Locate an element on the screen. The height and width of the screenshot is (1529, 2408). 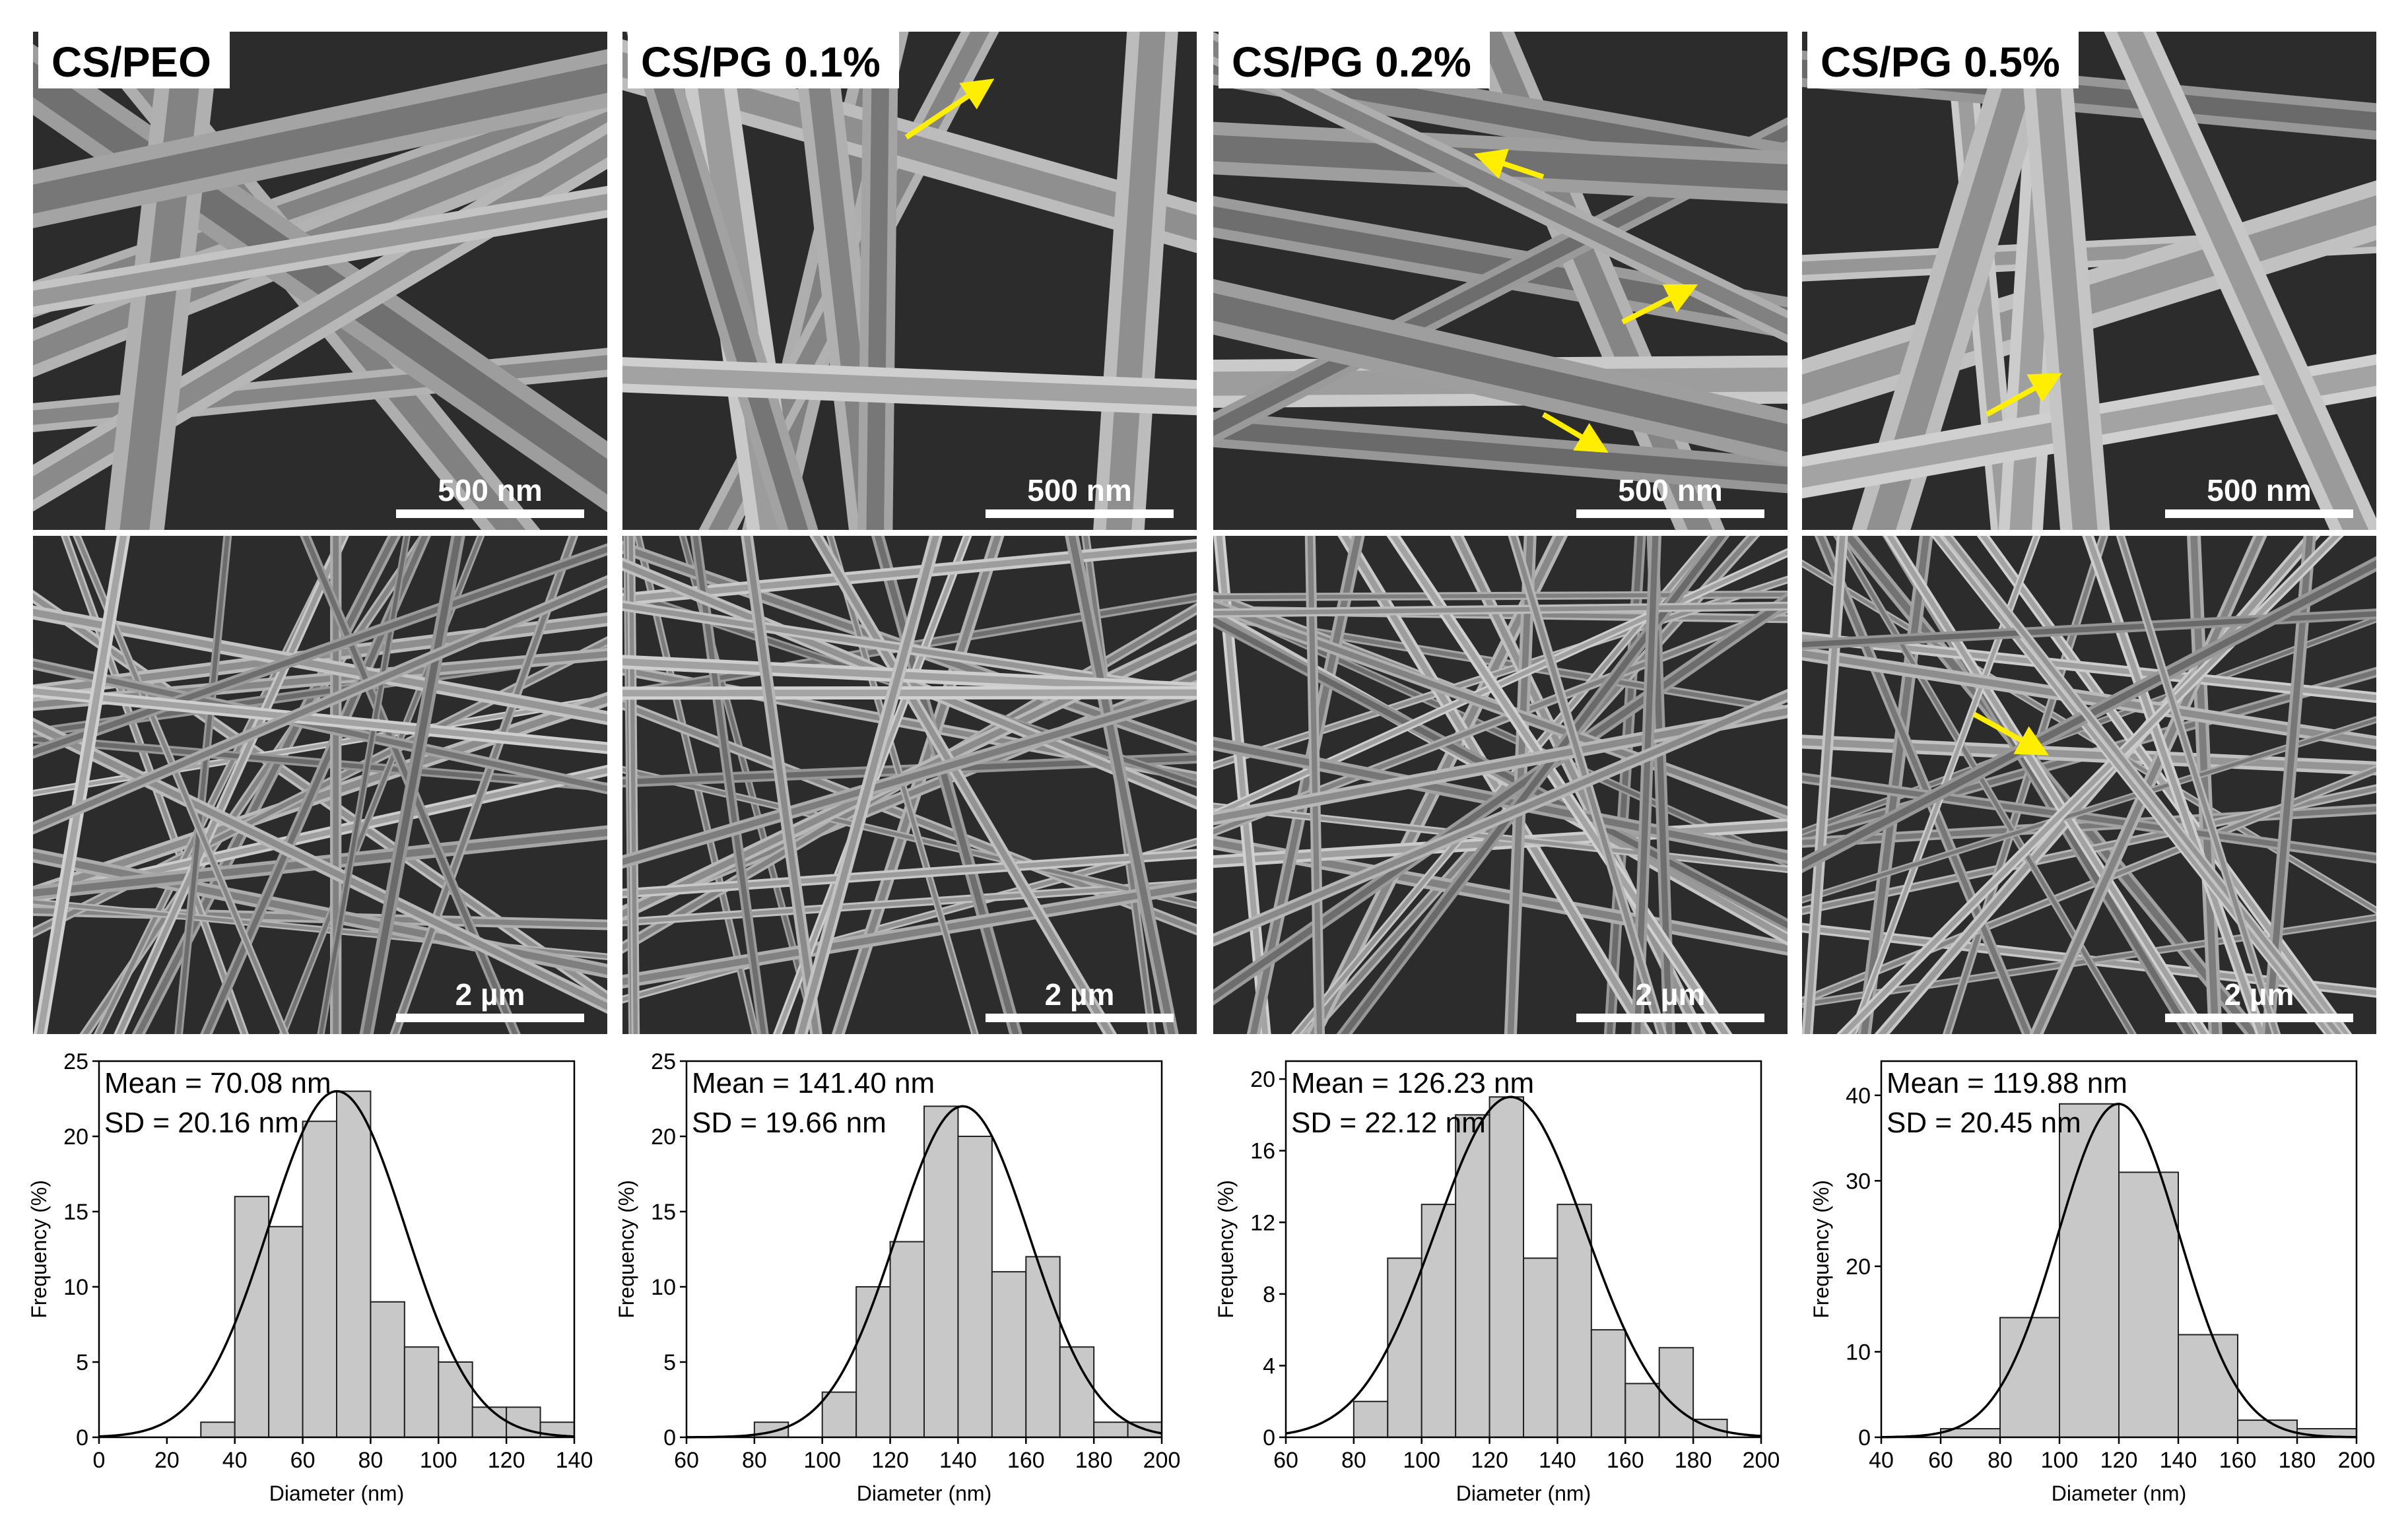
y-tick-label: 20 is located at coordinates (1858, 1267).